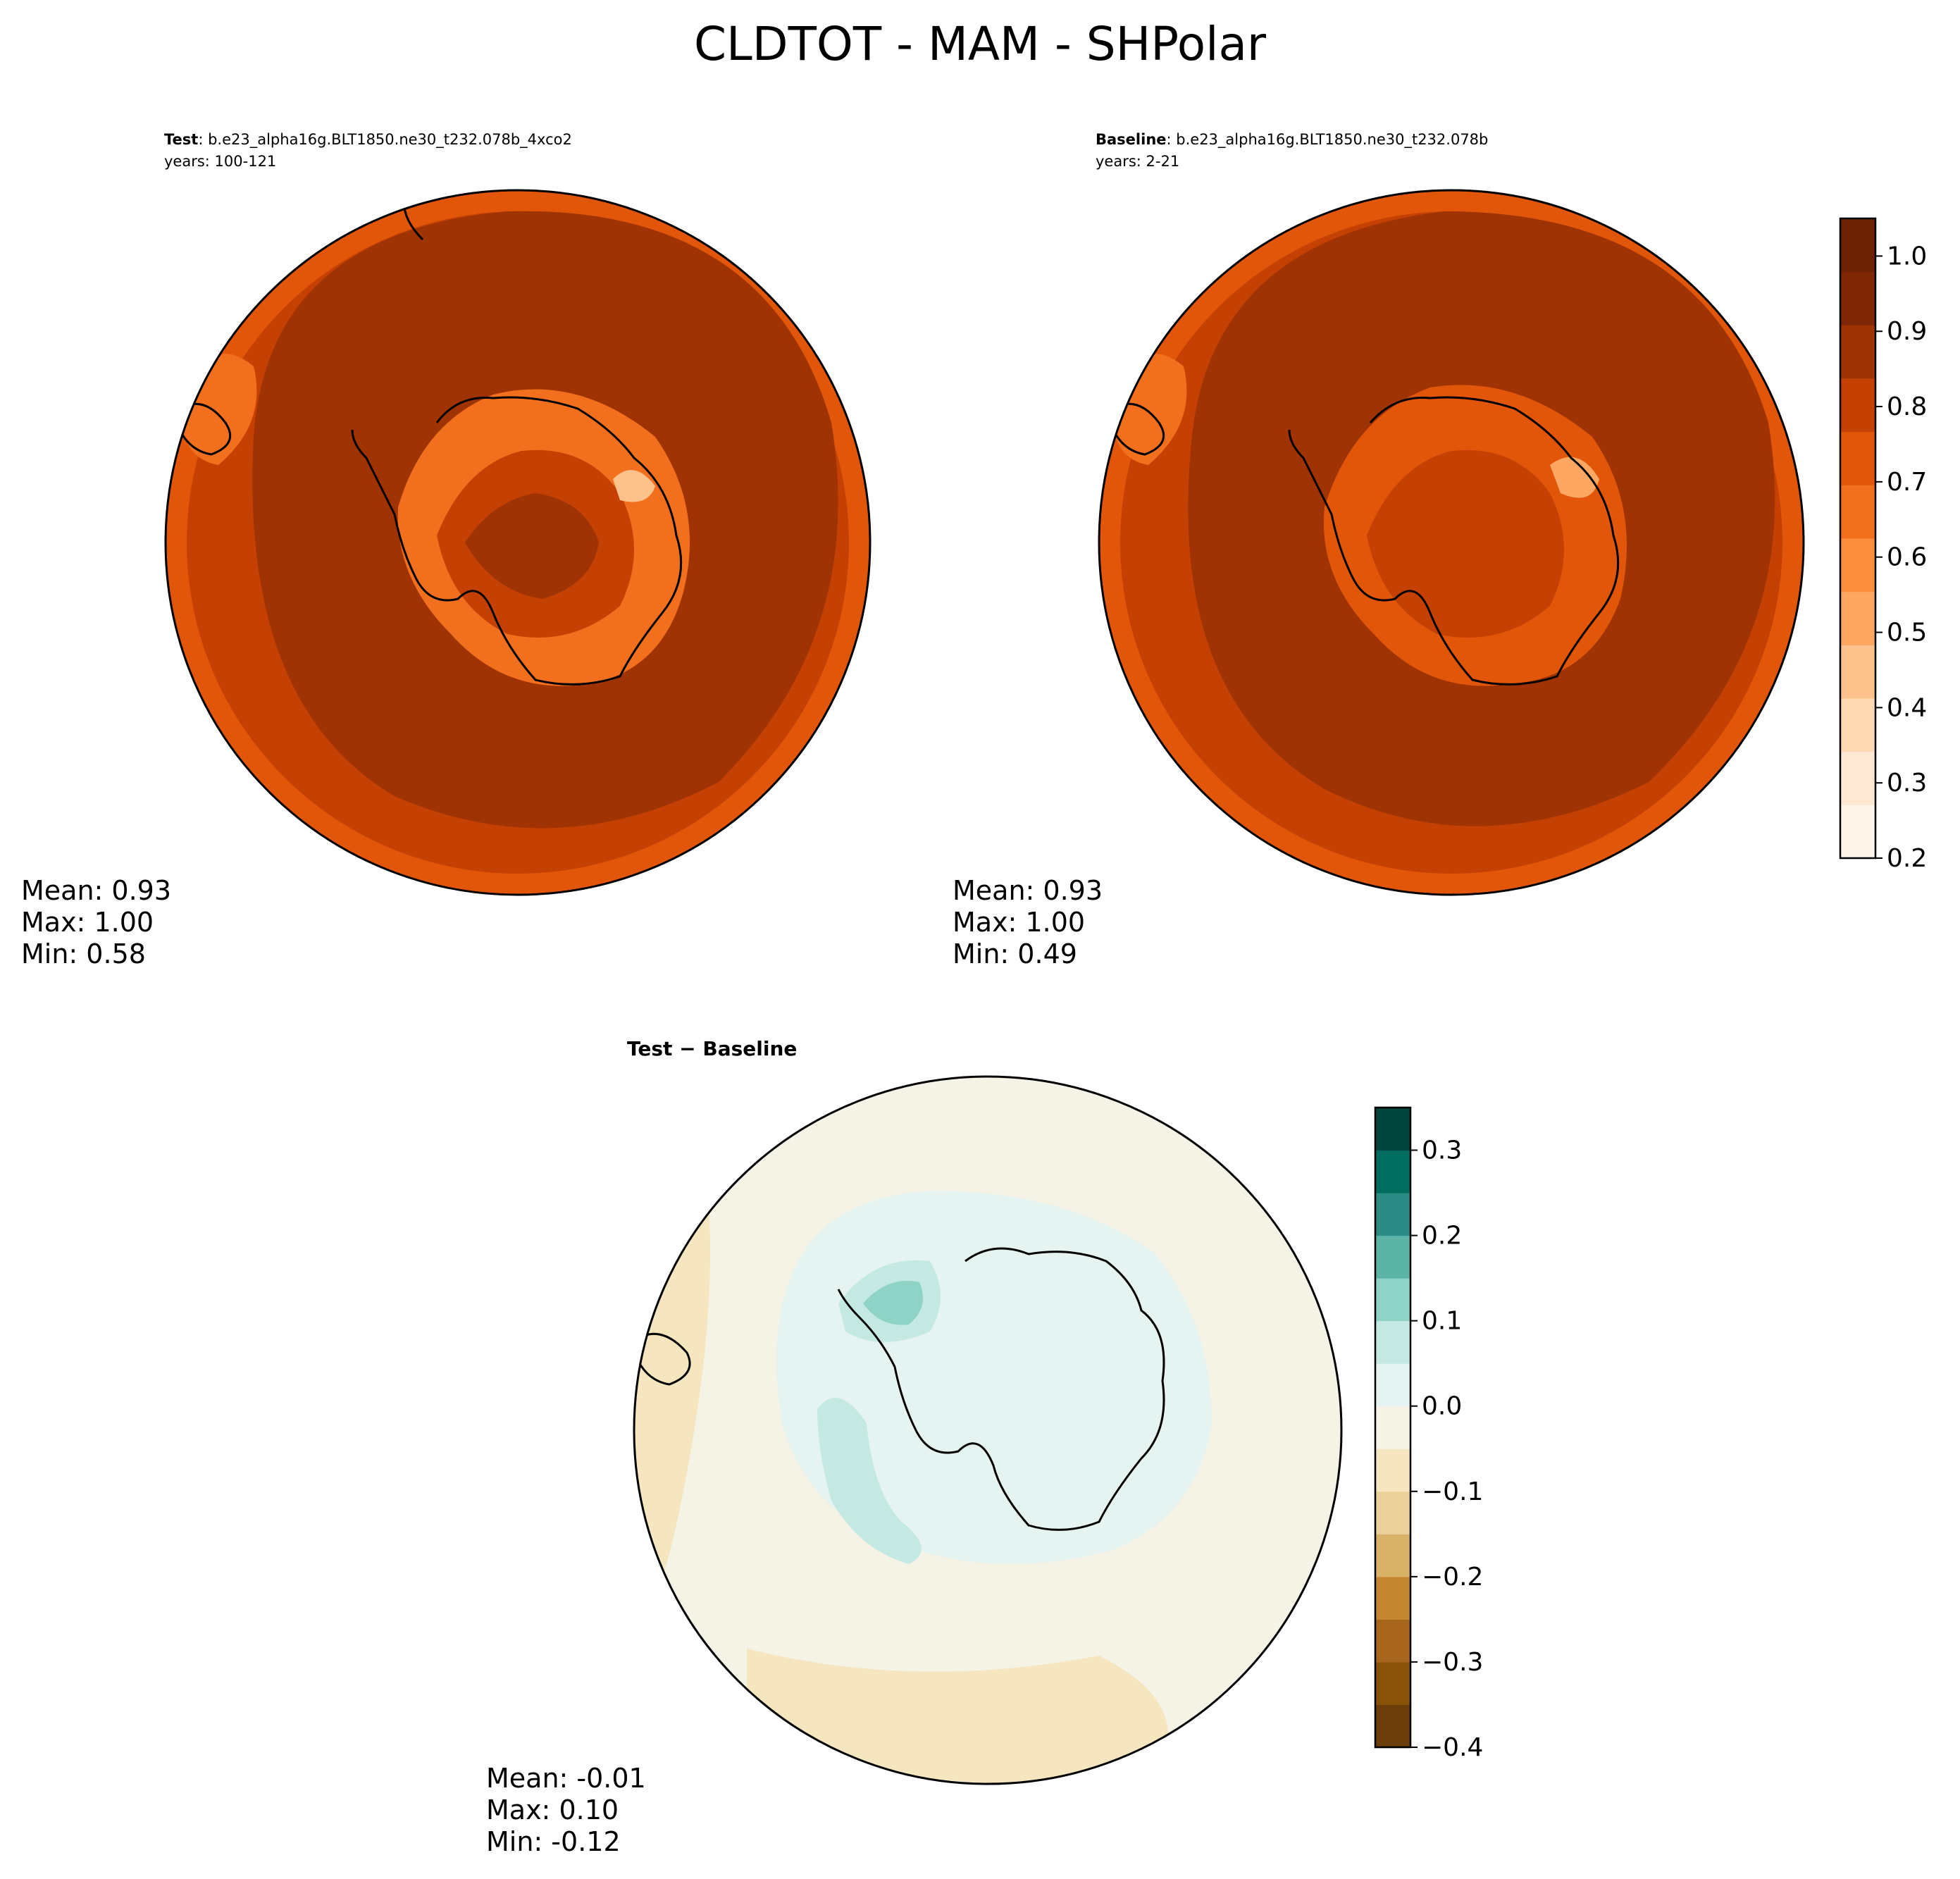 This screenshot has width=1960, height=1879. What do you see at coordinates (532, 546) in the screenshot?
I see `test-antarctic-core` at bounding box center [532, 546].